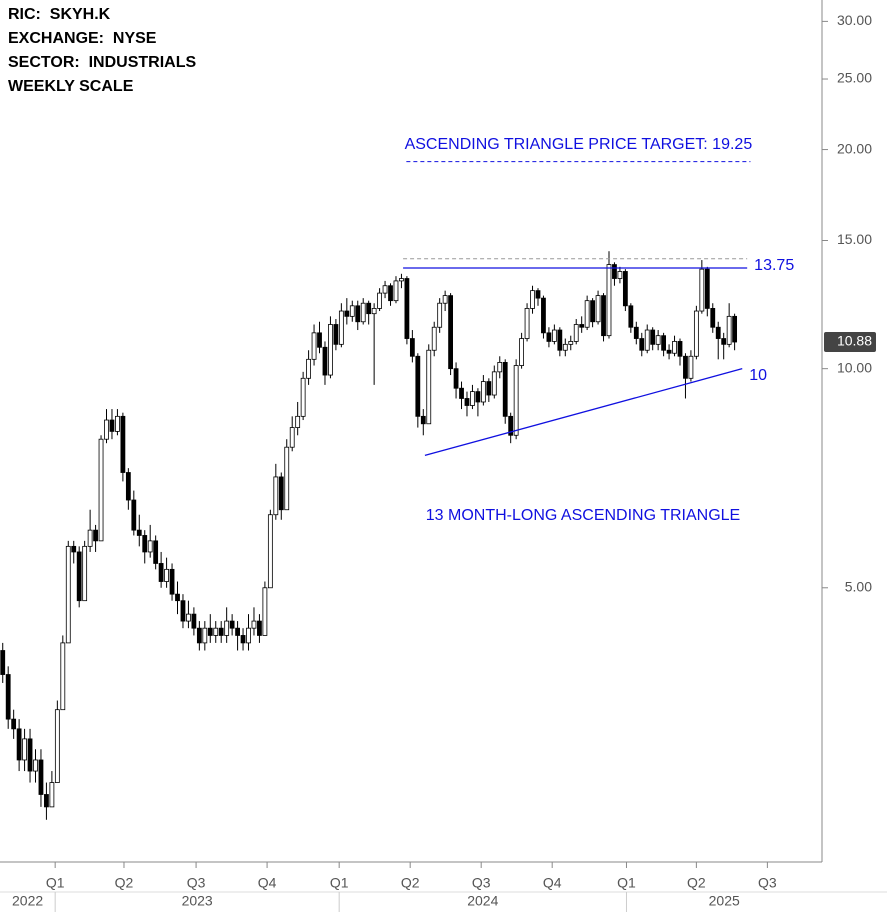 The height and width of the screenshot is (912, 887). I want to click on last-price-label: 10.88, so click(854, 341).